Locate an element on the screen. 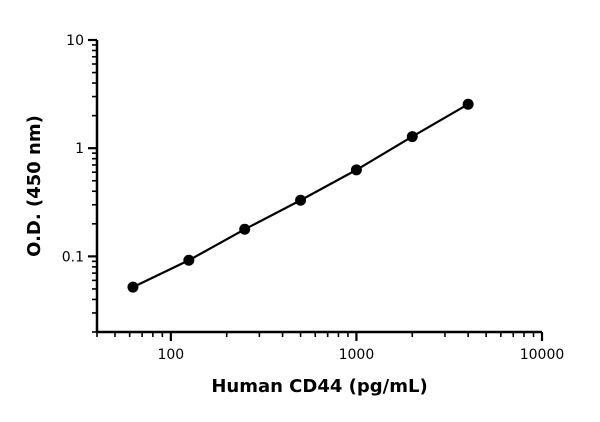  y-tick-label: 0.1 is located at coordinates (73, 257).